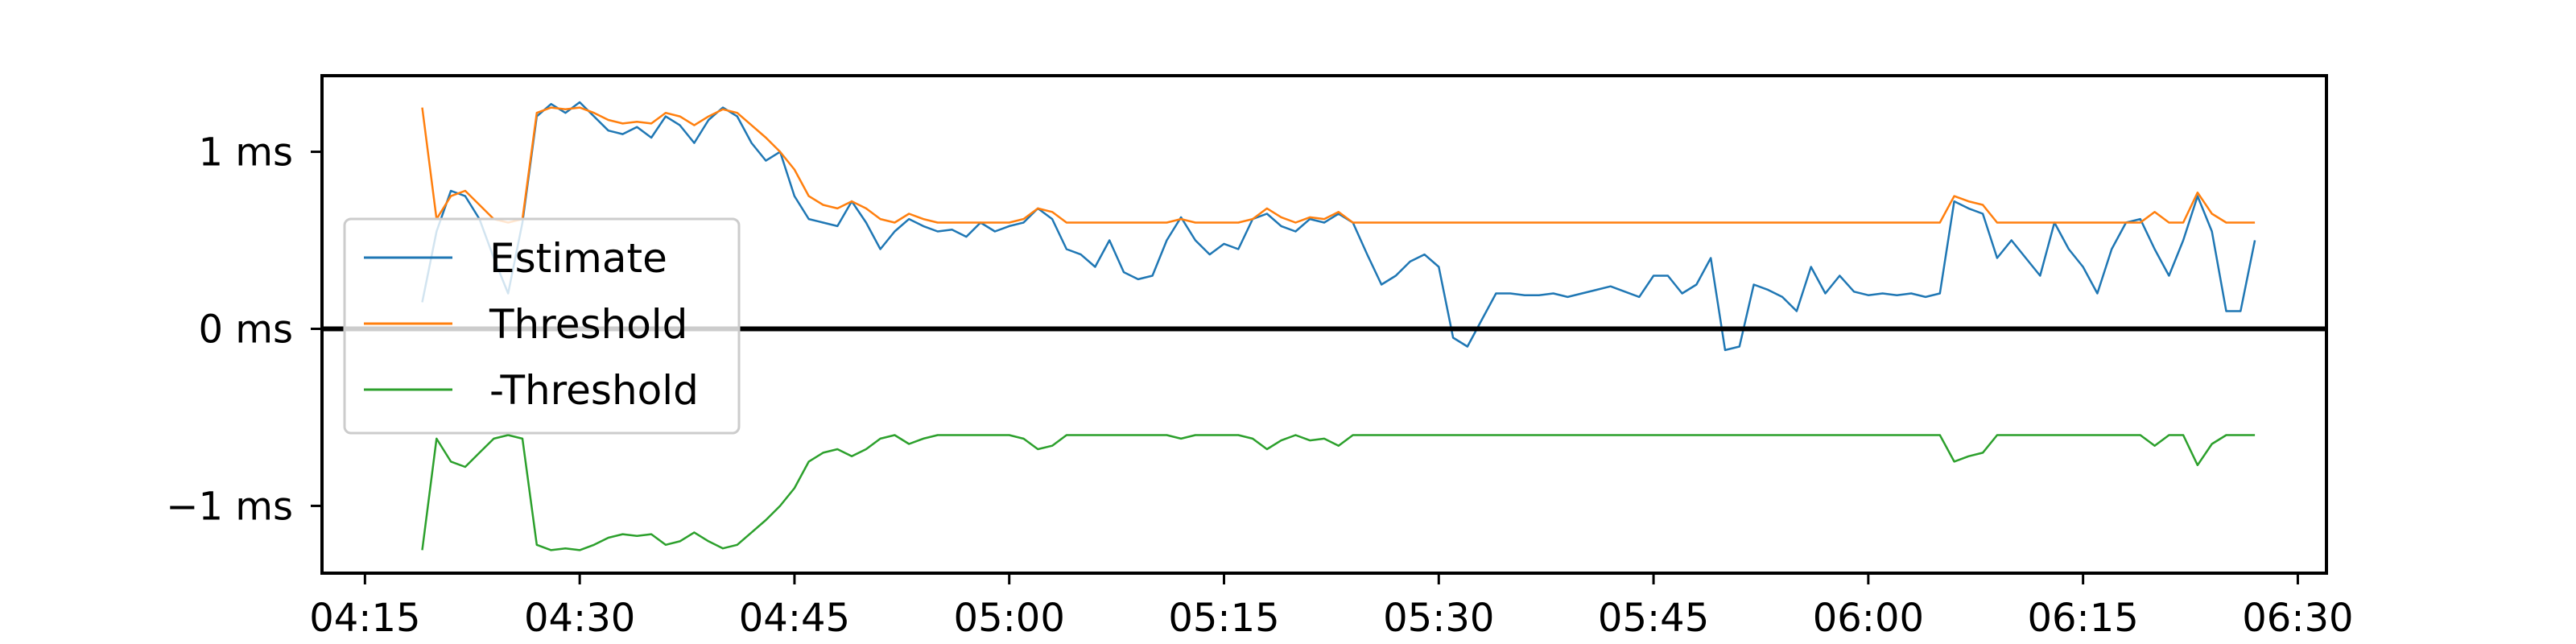 The height and width of the screenshot is (644, 2576). What do you see at coordinates (1653, 618) in the screenshot?
I see `x-tick-label: 05:45` at bounding box center [1653, 618].